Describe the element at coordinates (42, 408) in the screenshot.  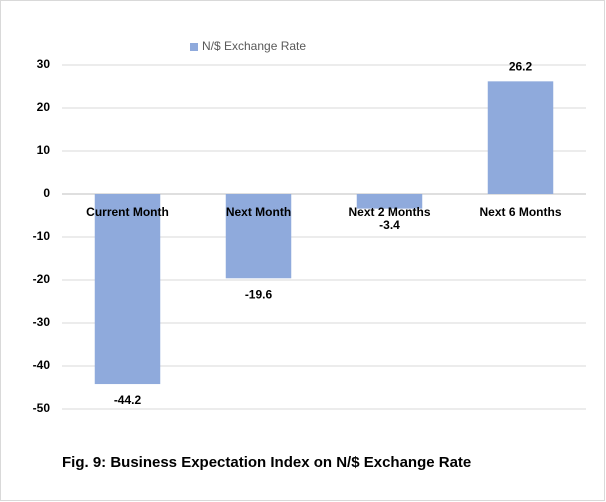
I see `y-tick-label: -50` at that location.